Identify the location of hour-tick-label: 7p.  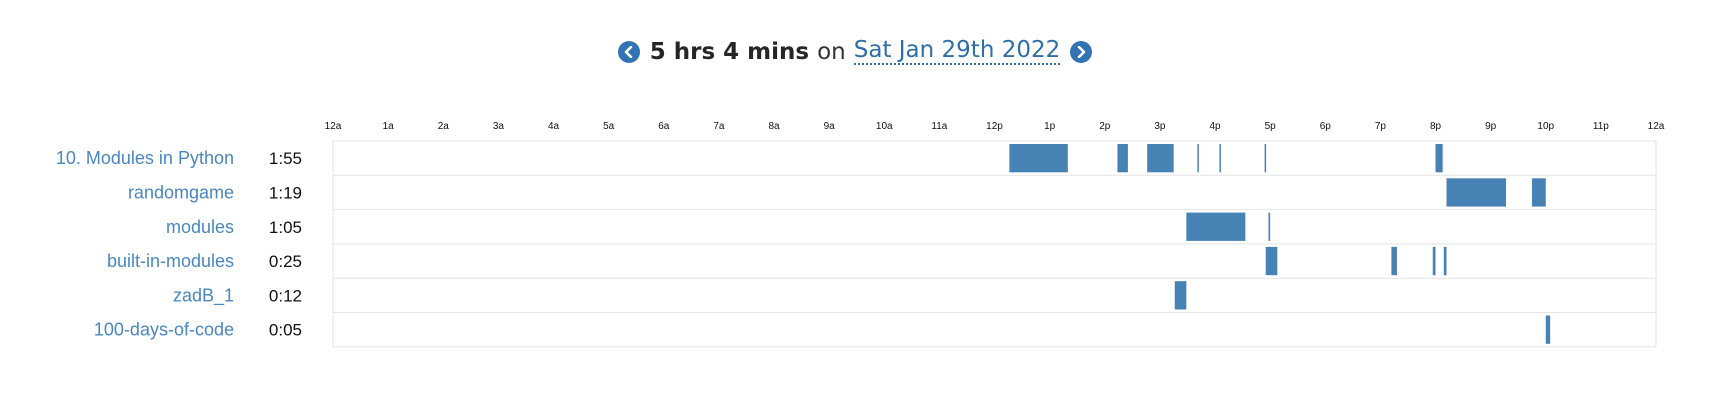
(1381, 126).